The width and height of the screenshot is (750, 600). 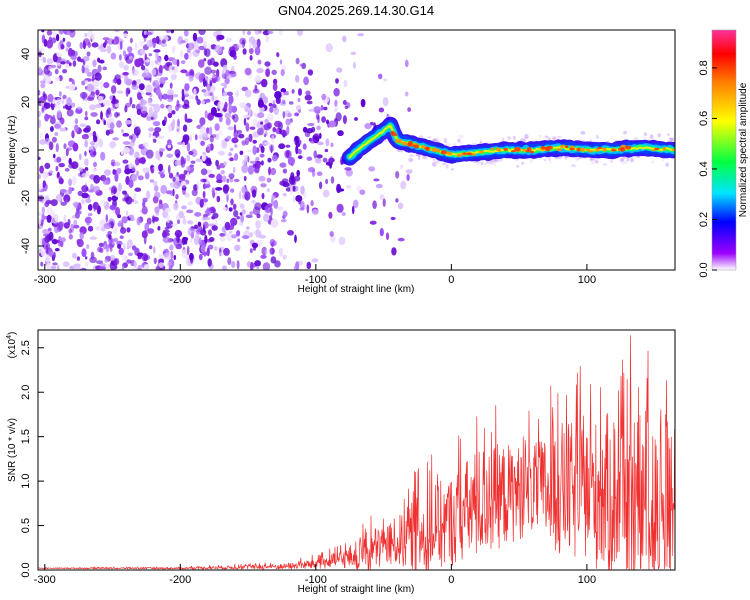 What do you see at coordinates (12, 450) in the screenshot?
I see `snr-y-label: SNR (10 * v/v)` at bounding box center [12, 450].